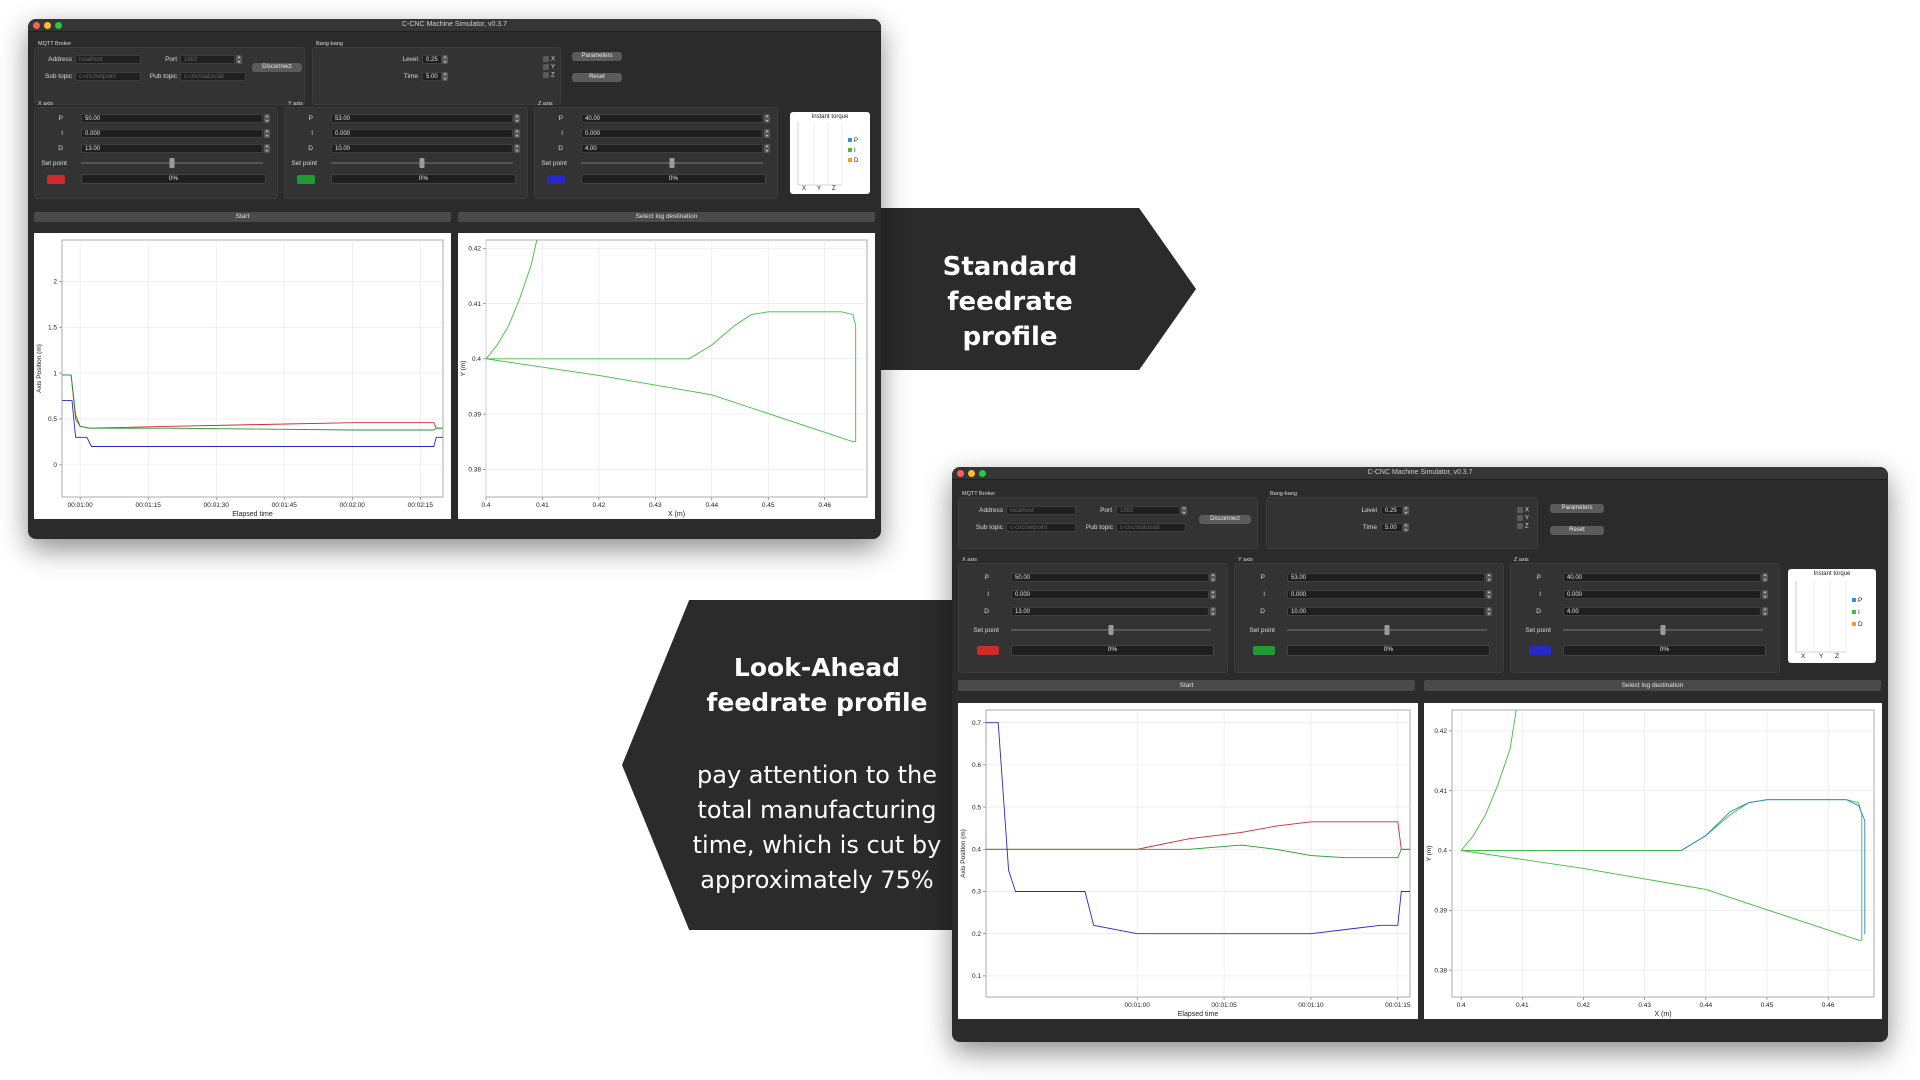 The height and width of the screenshot is (1080, 1920). What do you see at coordinates (542, 505) in the screenshot?
I see `x-tick-label: 0.41` at bounding box center [542, 505].